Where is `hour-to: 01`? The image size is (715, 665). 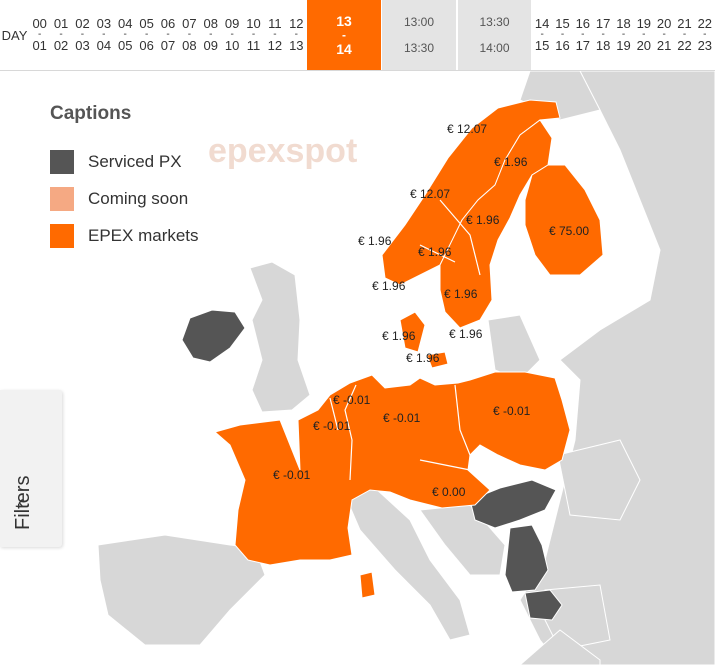 hour-to: 01 is located at coordinates (39, 45).